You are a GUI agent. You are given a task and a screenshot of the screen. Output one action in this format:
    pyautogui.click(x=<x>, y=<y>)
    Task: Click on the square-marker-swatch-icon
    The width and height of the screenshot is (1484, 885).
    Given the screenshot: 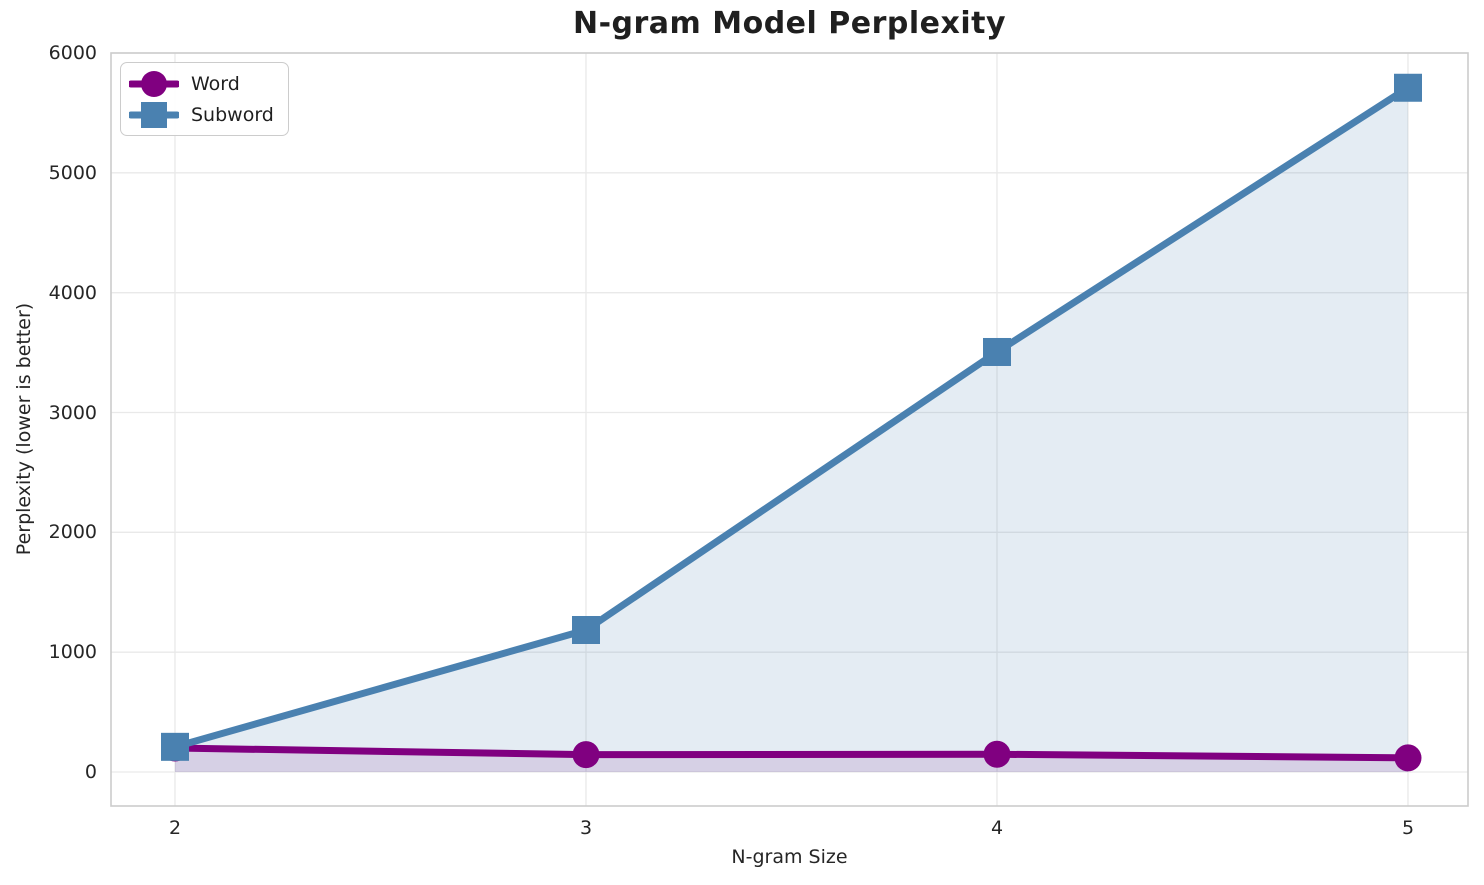 What is the action you would take?
    pyautogui.click(x=154, y=114)
    